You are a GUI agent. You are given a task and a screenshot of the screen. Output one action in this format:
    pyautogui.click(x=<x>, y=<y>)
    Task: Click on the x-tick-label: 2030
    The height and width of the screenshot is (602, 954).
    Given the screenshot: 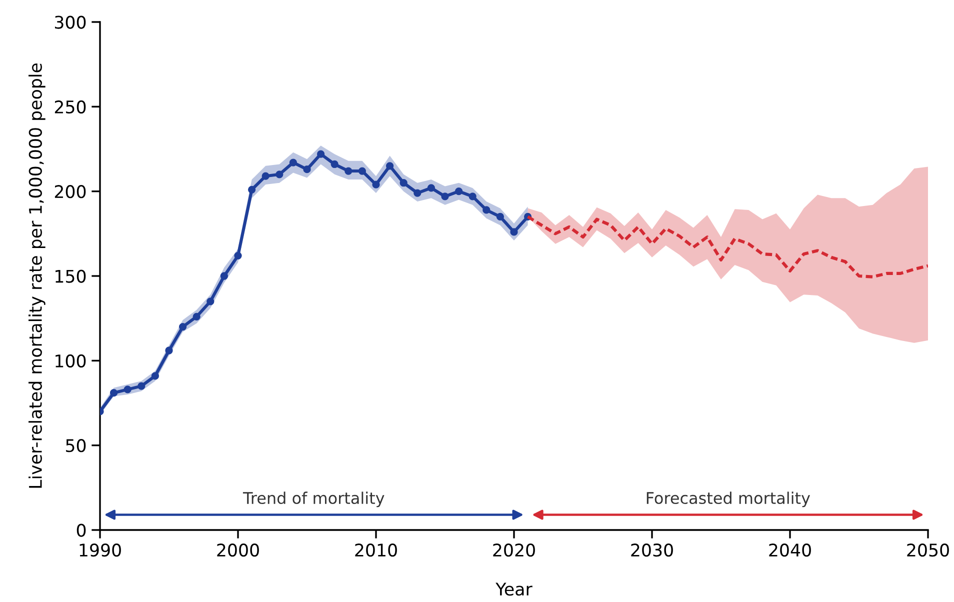 What is the action you would take?
    pyautogui.click(x=652, y=550)
    